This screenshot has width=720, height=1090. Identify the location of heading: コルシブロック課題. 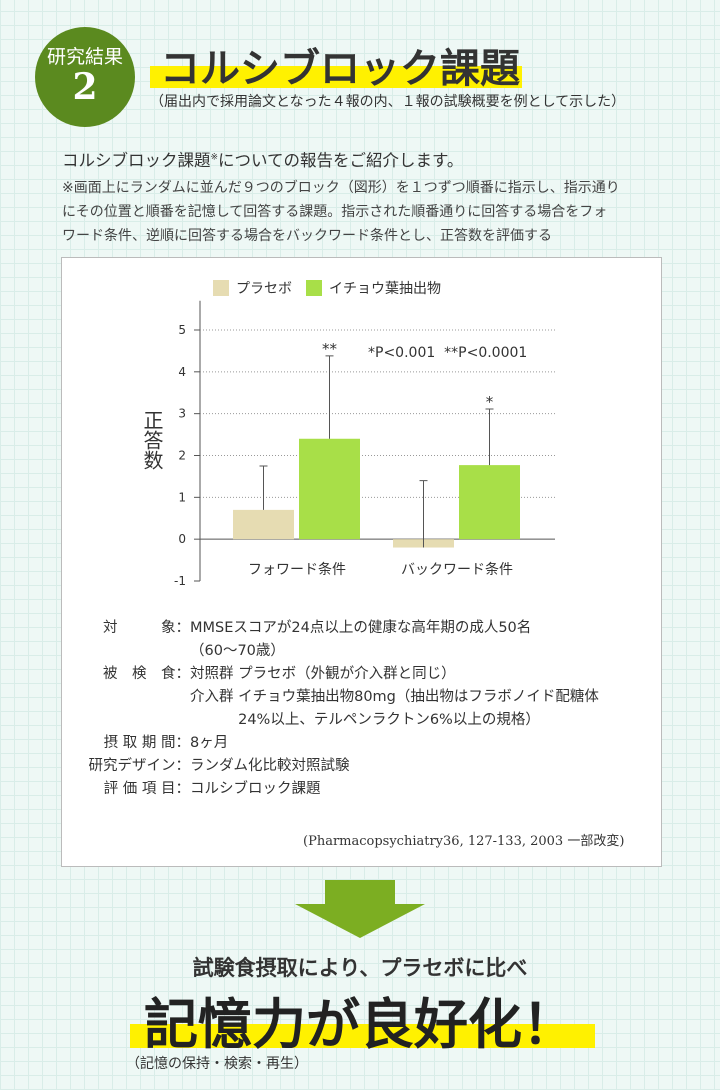
(136, 160).